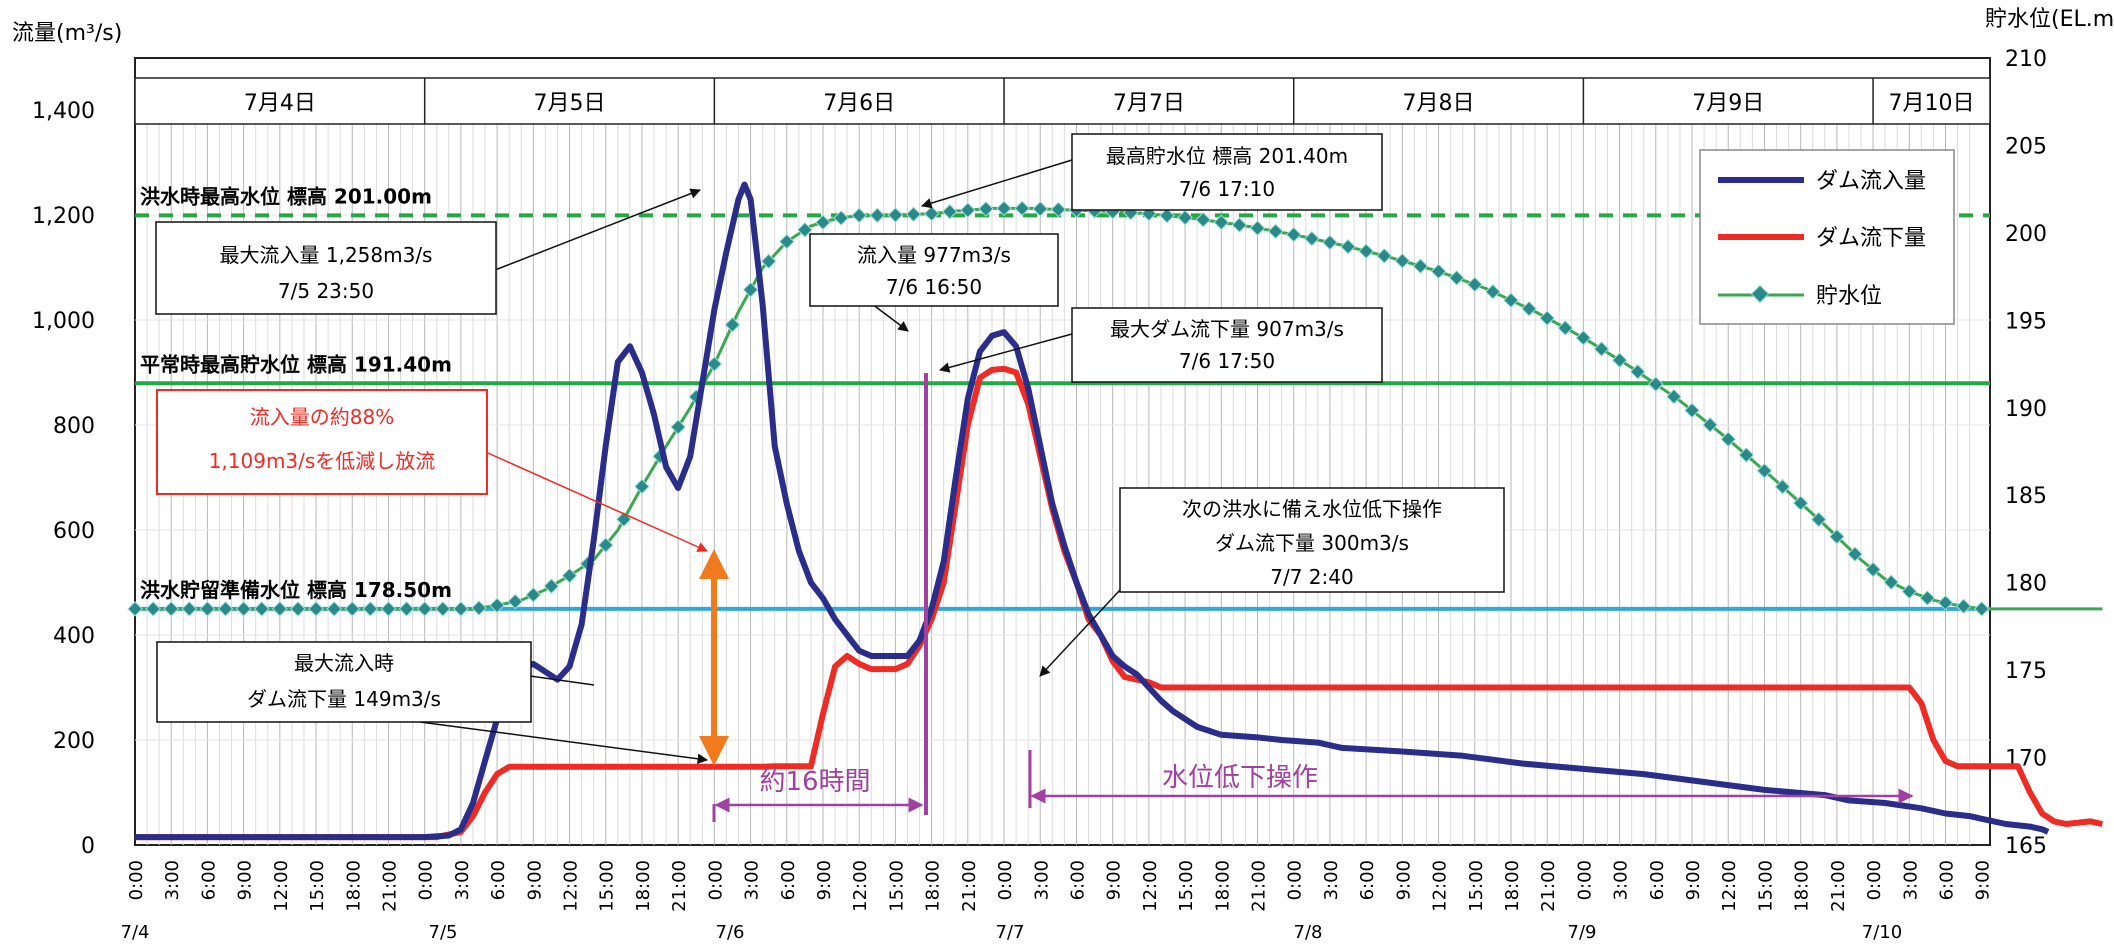  Describe the element at coordinates (1114, 880) in the screenshot. I see `x-tick-label: 9:00` at that location.